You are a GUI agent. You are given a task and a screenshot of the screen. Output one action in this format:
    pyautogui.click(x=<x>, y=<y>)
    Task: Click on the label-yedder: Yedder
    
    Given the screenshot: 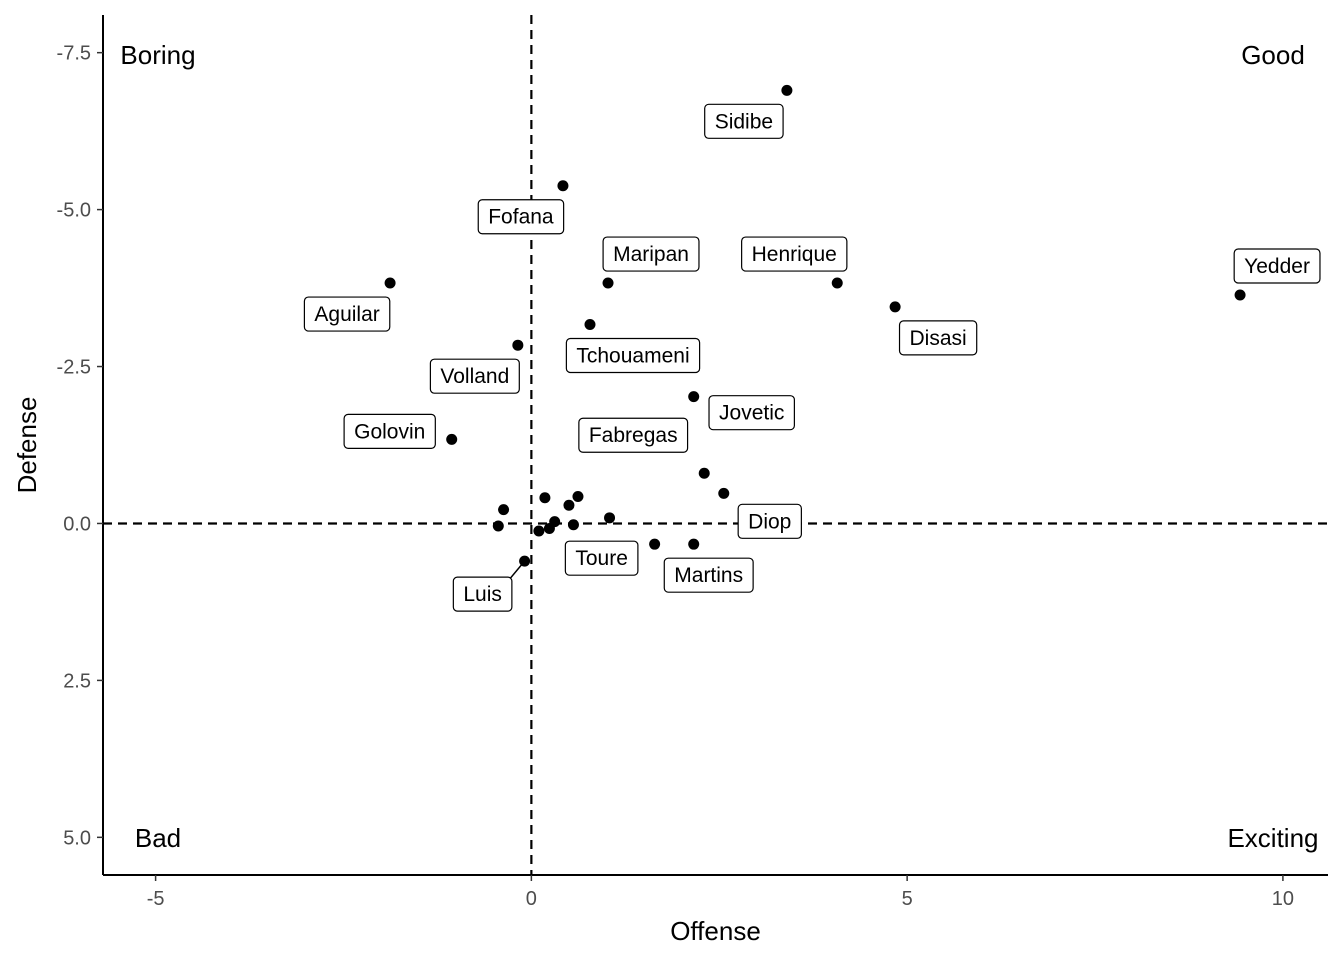 What is the action you would take?
    pyautogui.click(x=1277, y=266)
    